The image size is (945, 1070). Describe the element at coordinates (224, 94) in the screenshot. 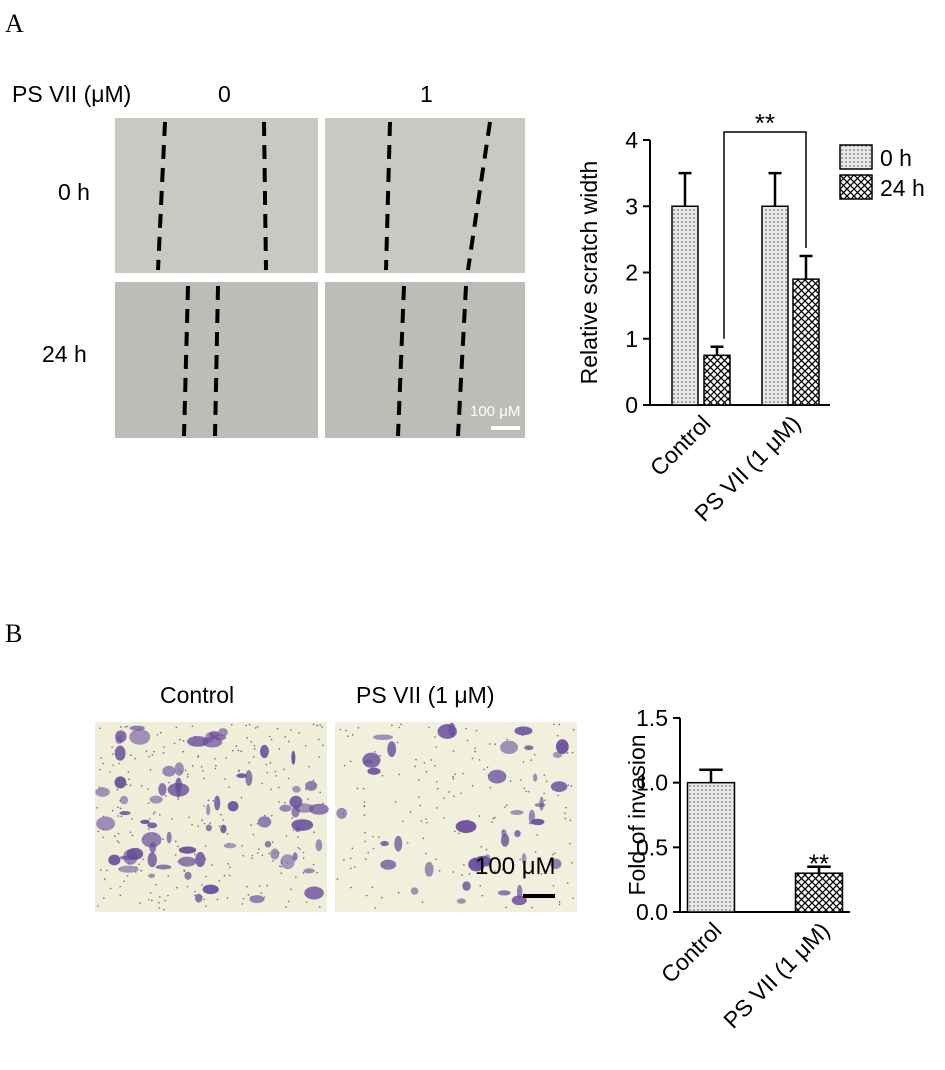

I see `dose: 0` at that location.